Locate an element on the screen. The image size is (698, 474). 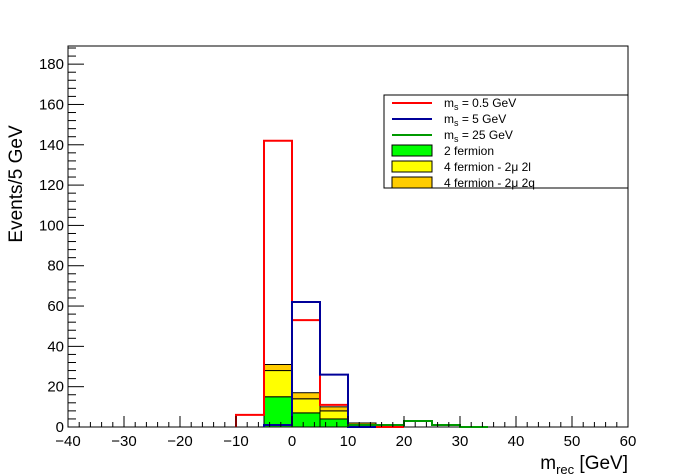
legend-label-3: 2 fermion is located at coordinates (469, 151).